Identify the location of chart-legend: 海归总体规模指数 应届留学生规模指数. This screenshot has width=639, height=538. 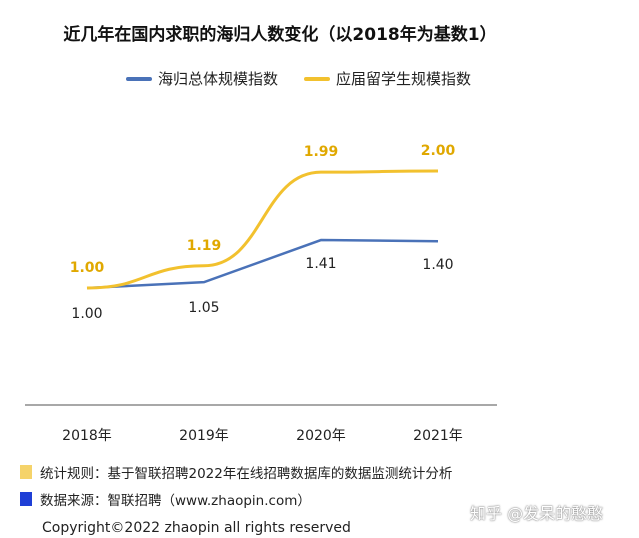
(311, 78).